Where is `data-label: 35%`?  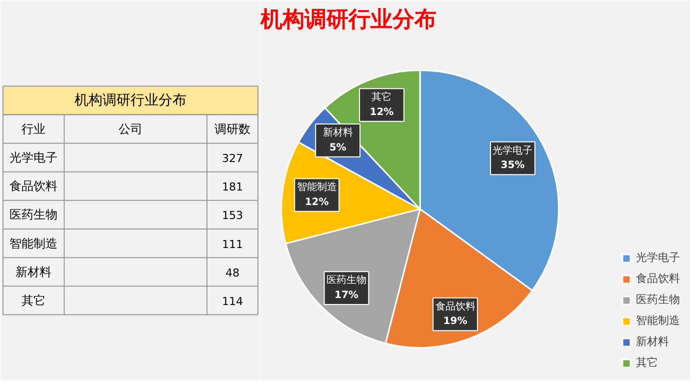
data-label: 35% is located at coordinates (512, 166).